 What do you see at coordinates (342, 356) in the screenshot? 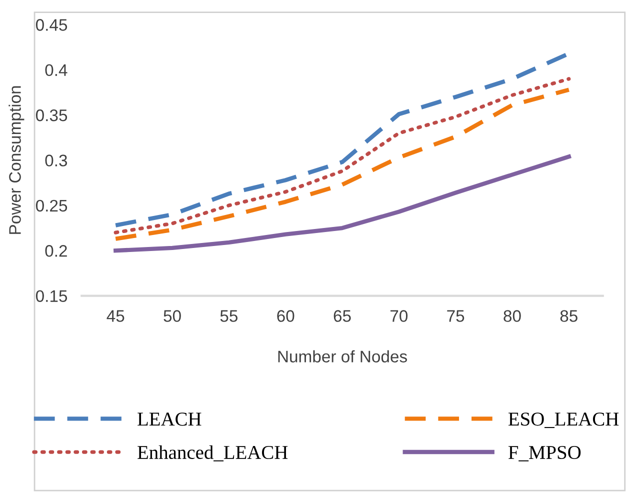
I see `x-axis-title: Number of Nodes` at bounding box center [342, 356].